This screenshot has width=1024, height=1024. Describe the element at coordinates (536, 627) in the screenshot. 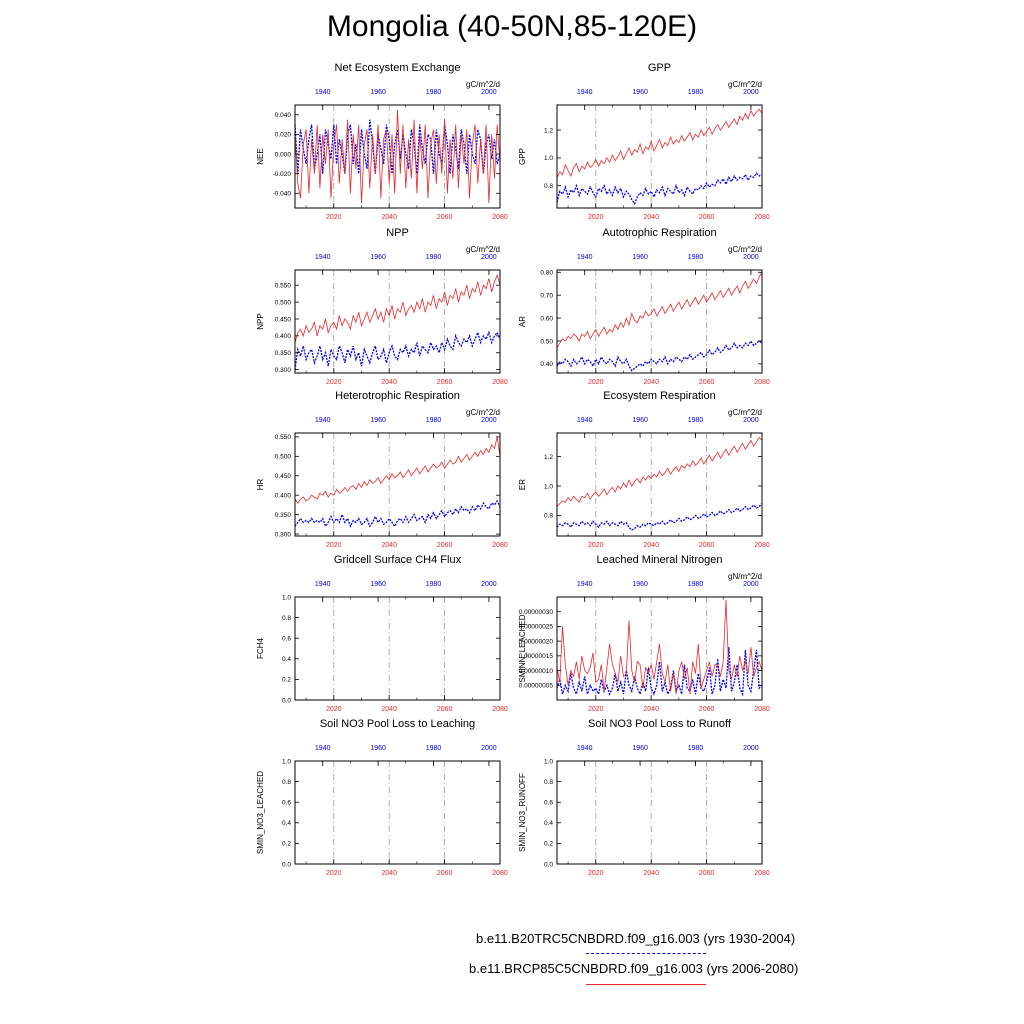

I see `y-tick-label: 0.00000025` at that location.